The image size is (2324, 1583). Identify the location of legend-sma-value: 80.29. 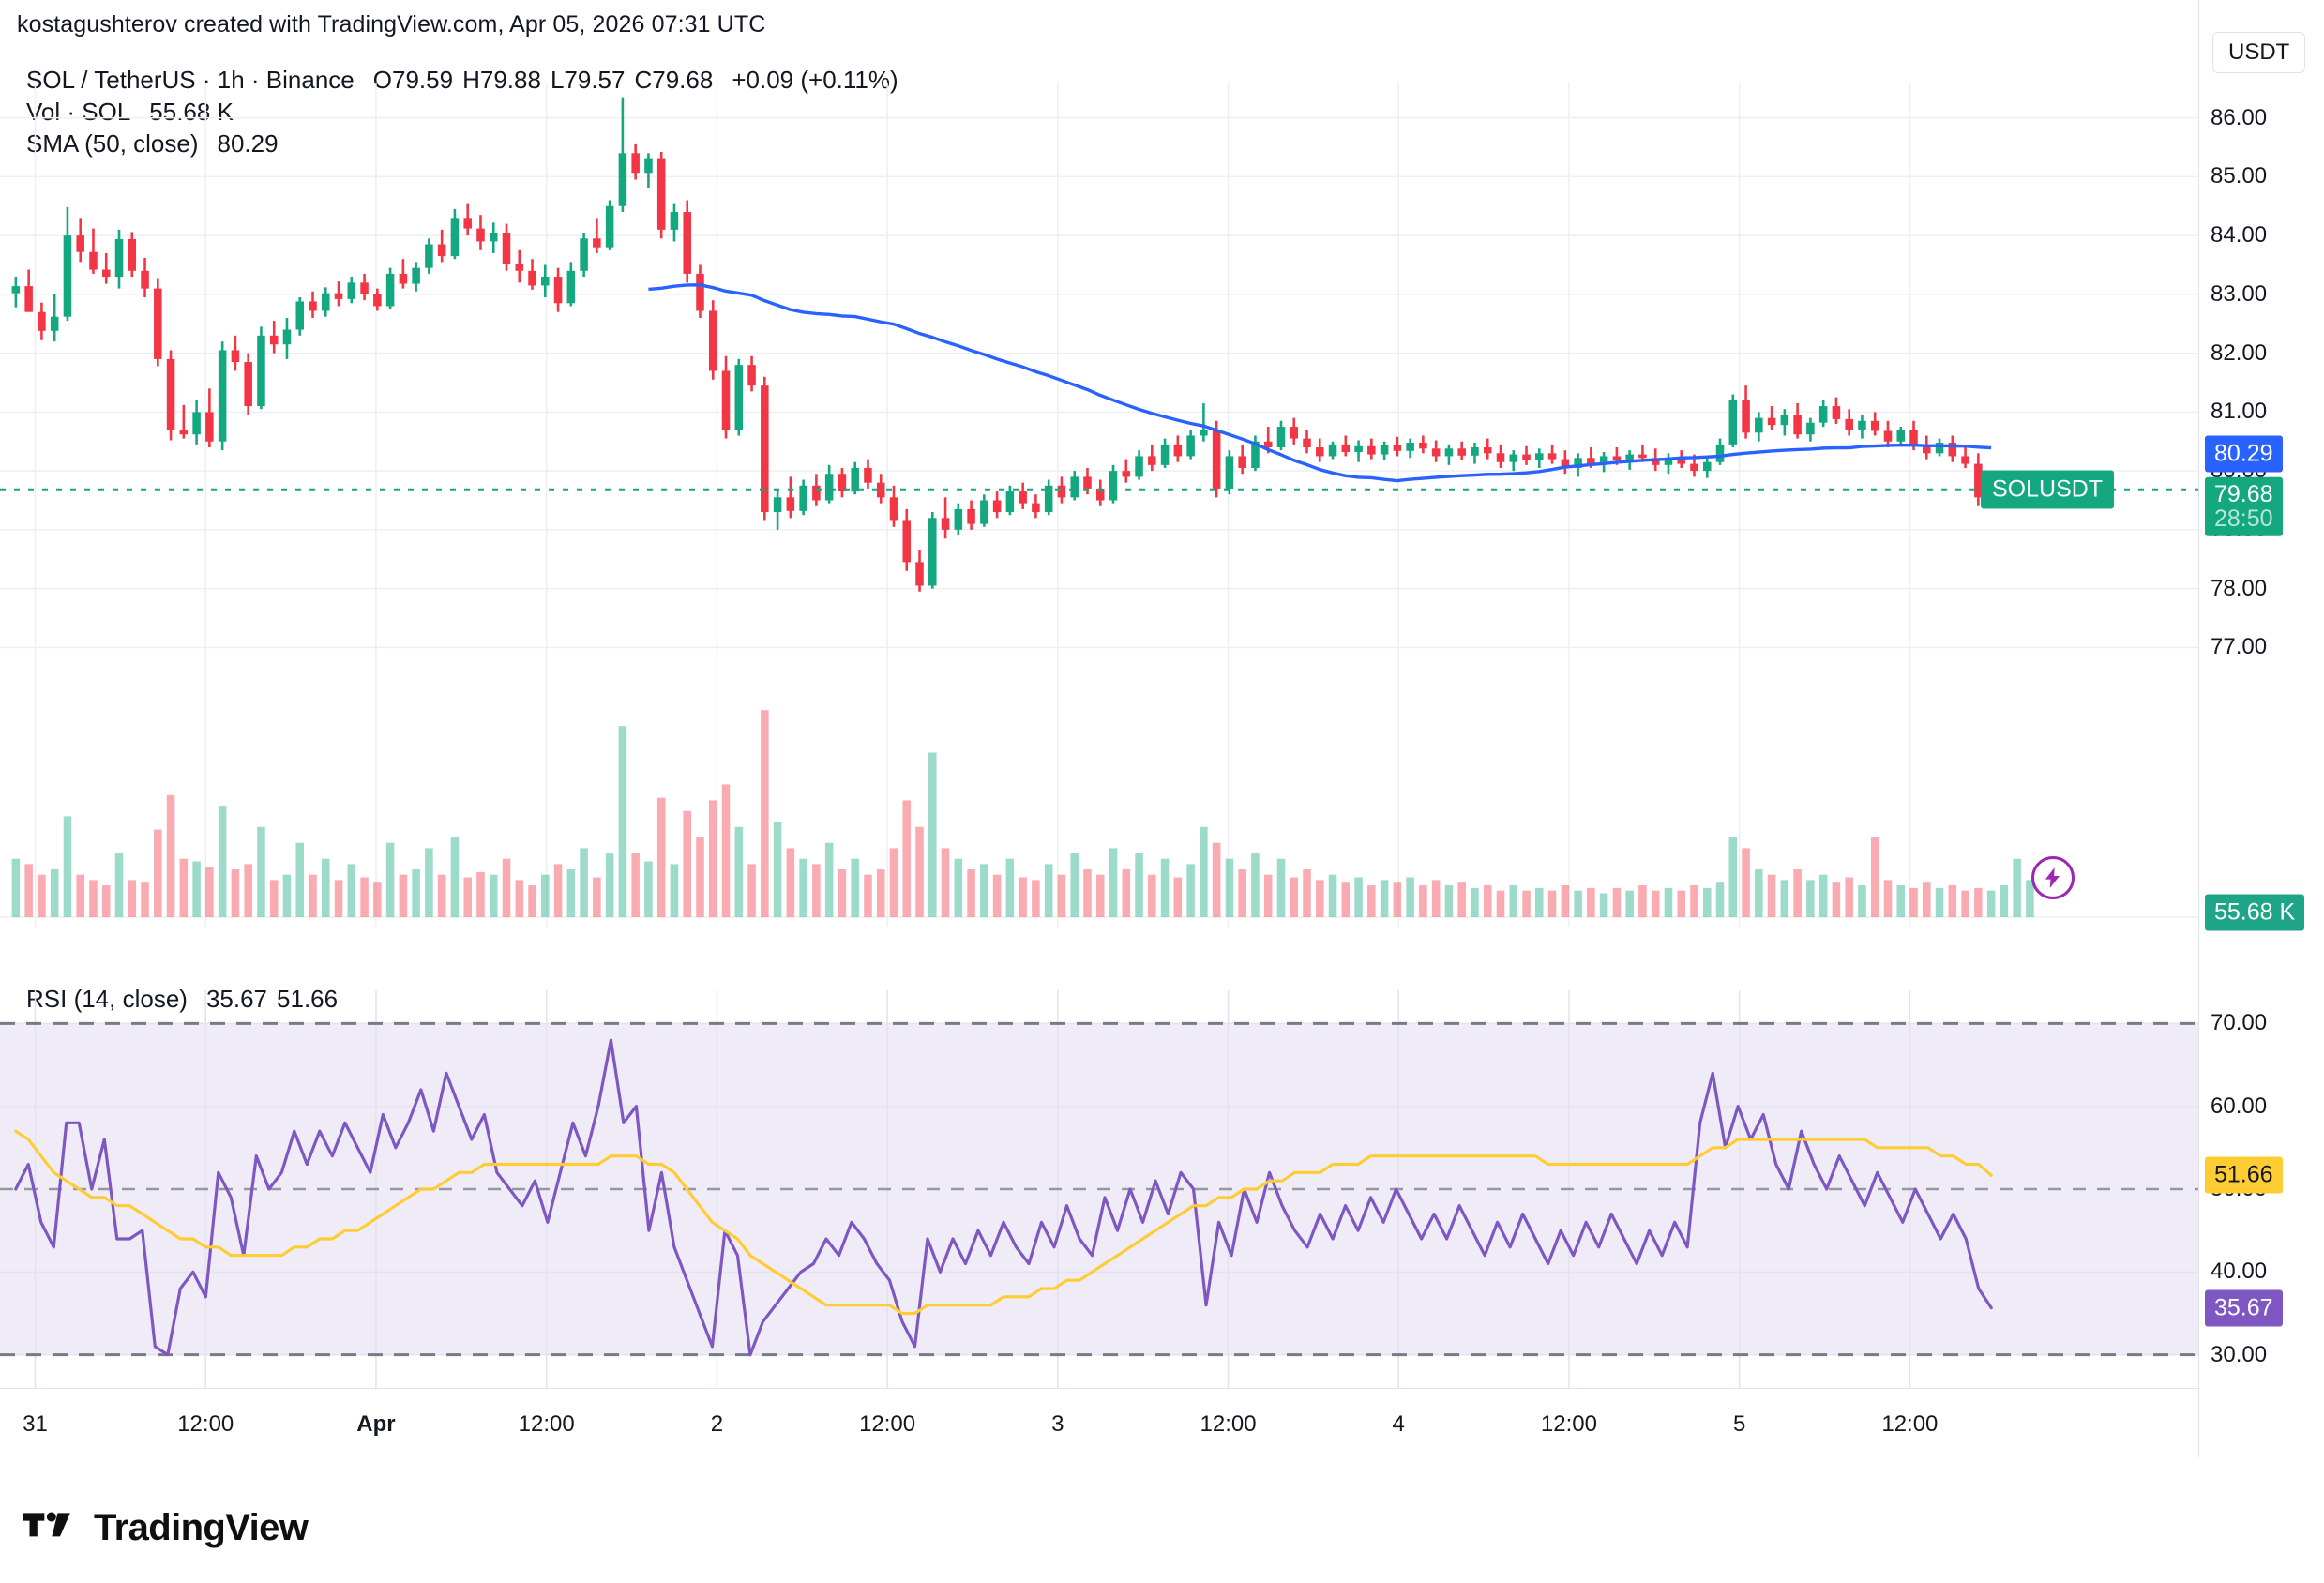
(248, 144).